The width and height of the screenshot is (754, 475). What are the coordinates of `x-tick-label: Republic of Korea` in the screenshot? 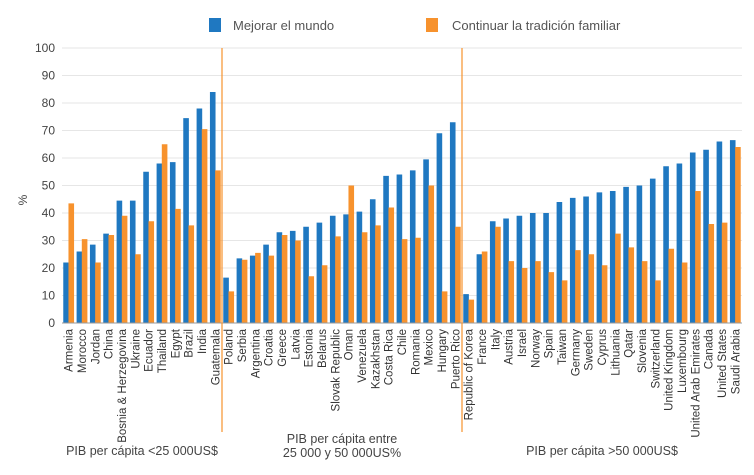 It's located at (470, 374).